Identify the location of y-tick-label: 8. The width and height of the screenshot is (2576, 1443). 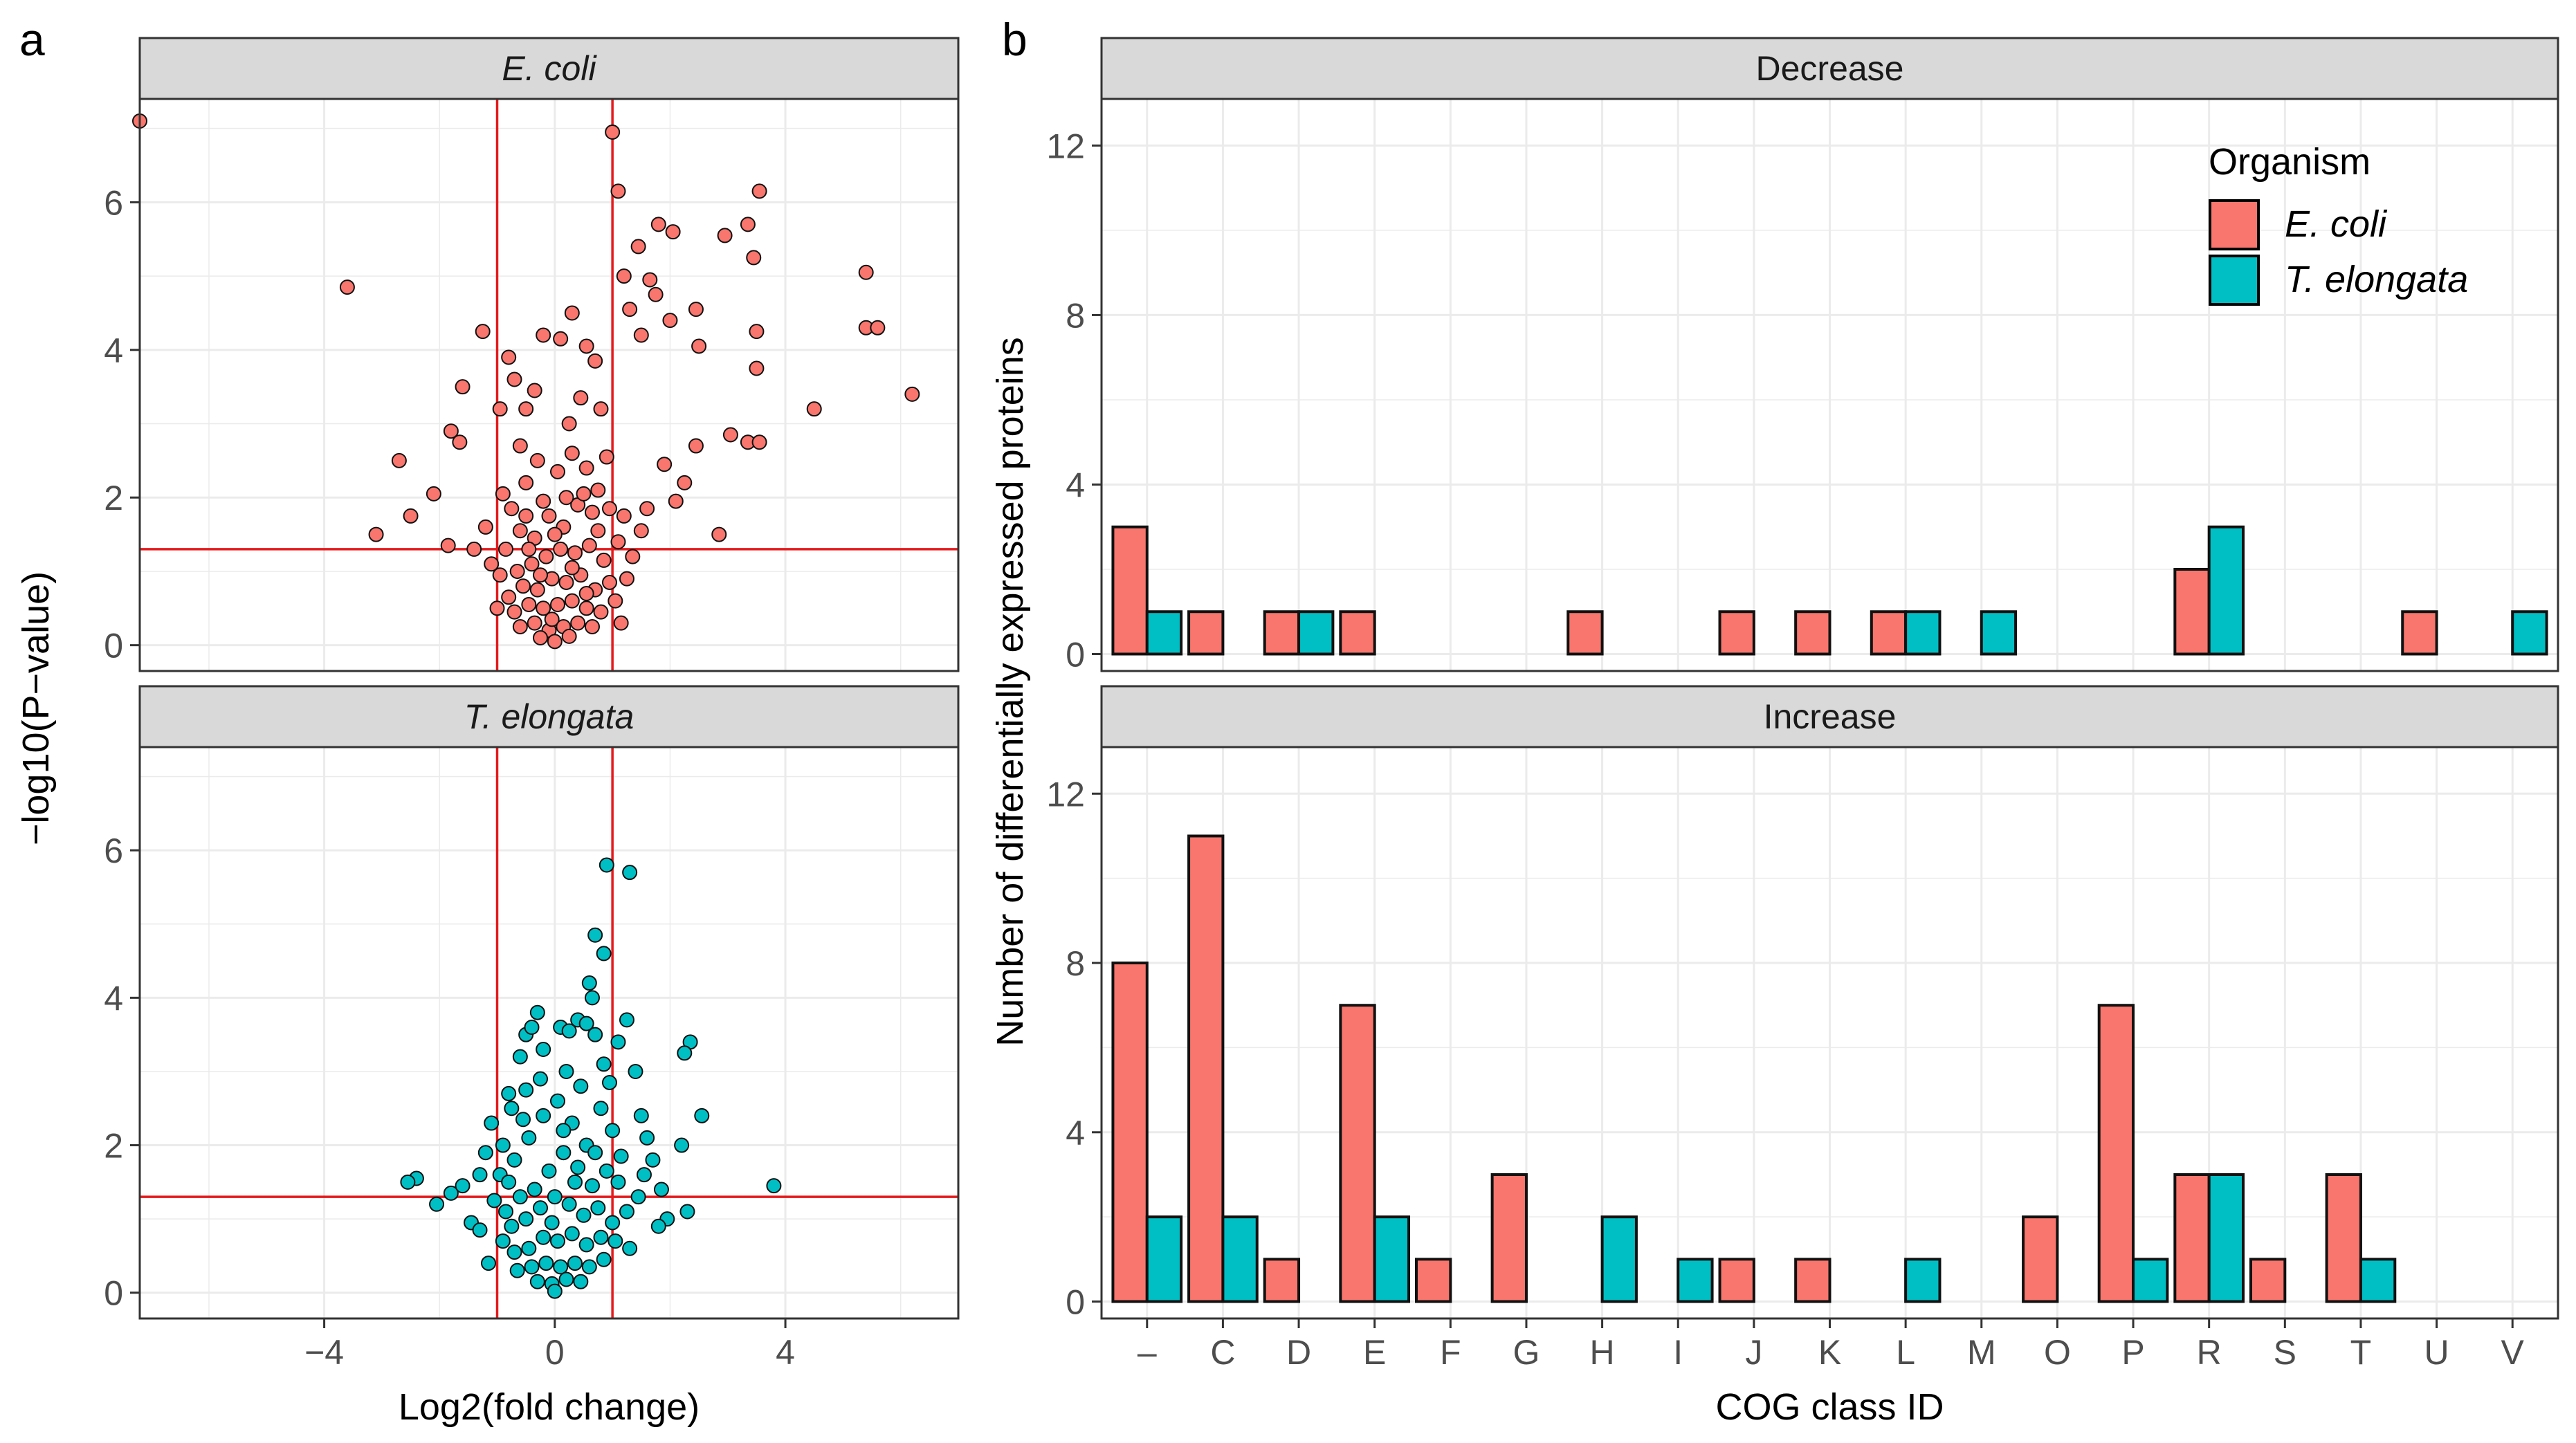
(1076, 964).